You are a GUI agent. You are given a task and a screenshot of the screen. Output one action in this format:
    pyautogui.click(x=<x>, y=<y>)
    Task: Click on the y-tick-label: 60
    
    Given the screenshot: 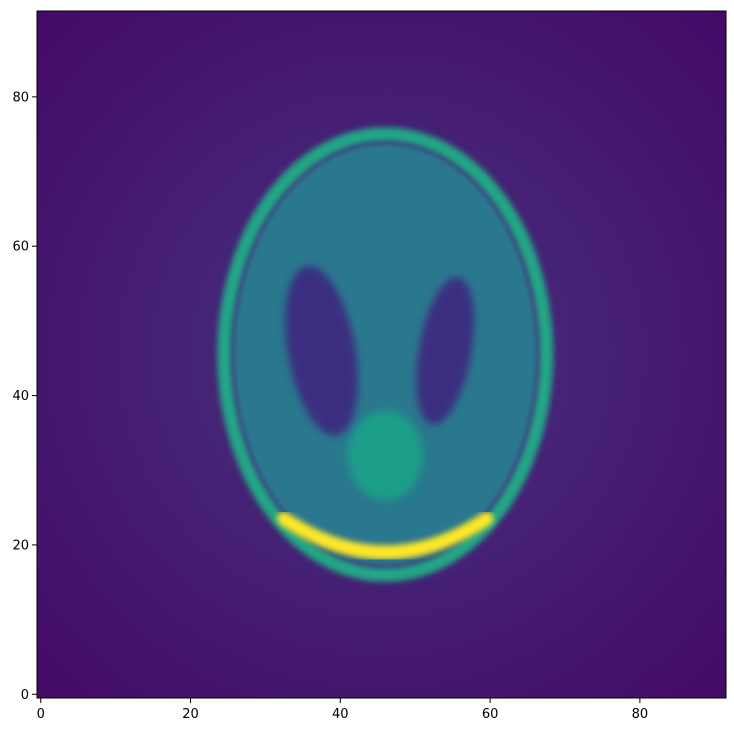 What is the action you would take?
    pyautogui.click(x=20, y=247)
    